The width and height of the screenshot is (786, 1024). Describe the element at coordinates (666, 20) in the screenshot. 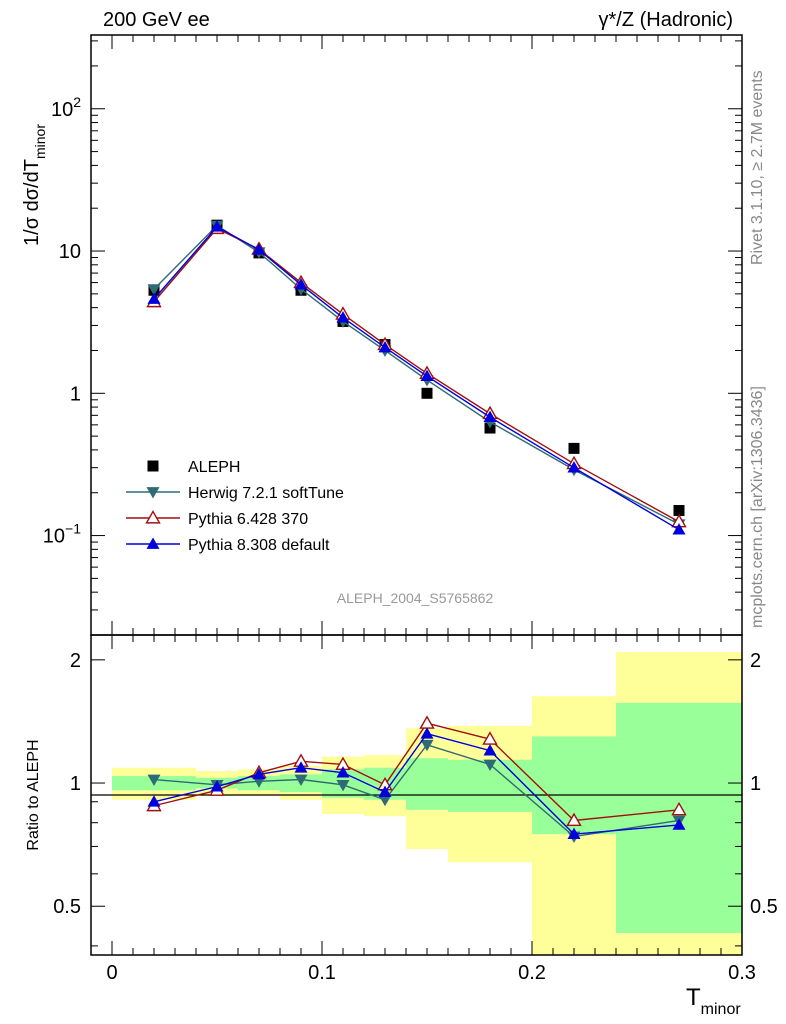

I see `header-right: γ*/Z (Hadronic)` at that location.